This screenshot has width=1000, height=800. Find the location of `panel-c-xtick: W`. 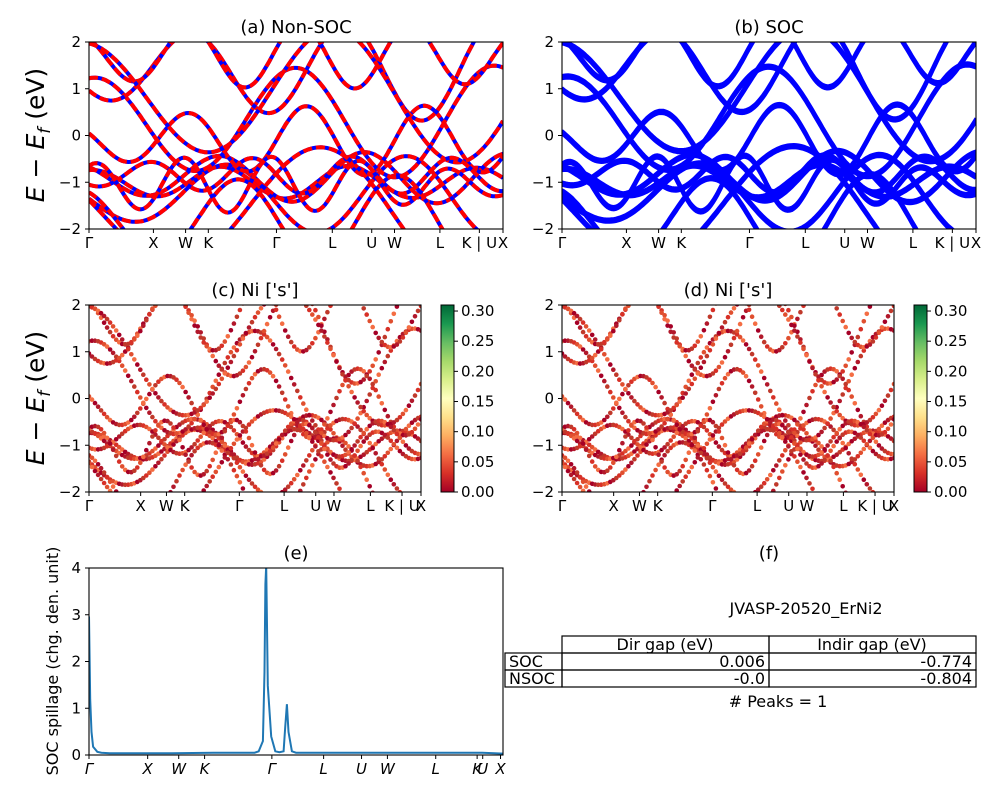

panel-c-xtick: W is located at coordinates (334, 506).